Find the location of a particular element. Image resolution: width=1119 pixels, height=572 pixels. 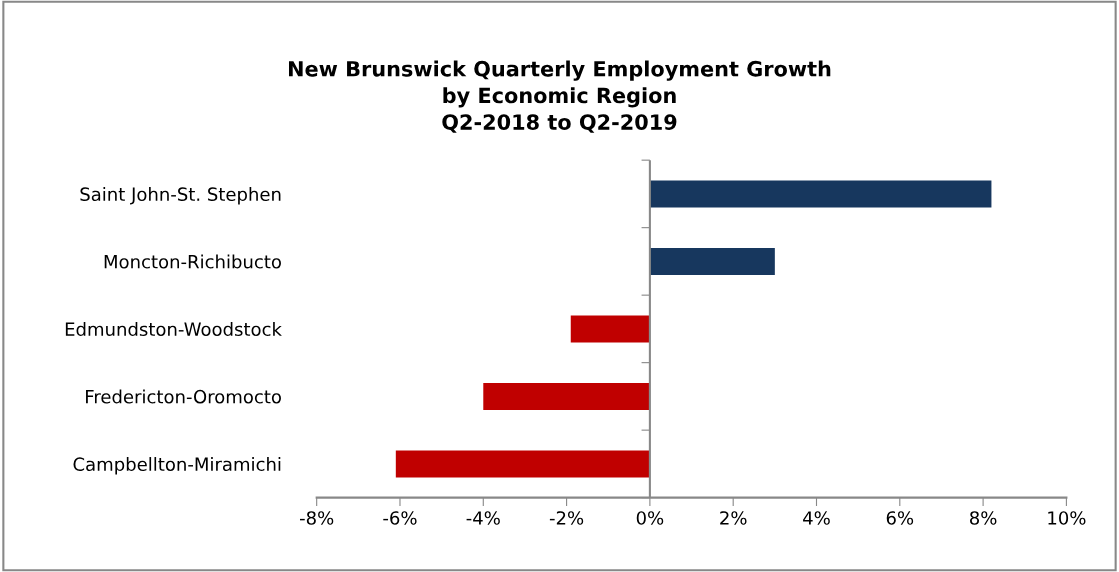

x-tick-label: -8% is located at coordinates (316, 518).